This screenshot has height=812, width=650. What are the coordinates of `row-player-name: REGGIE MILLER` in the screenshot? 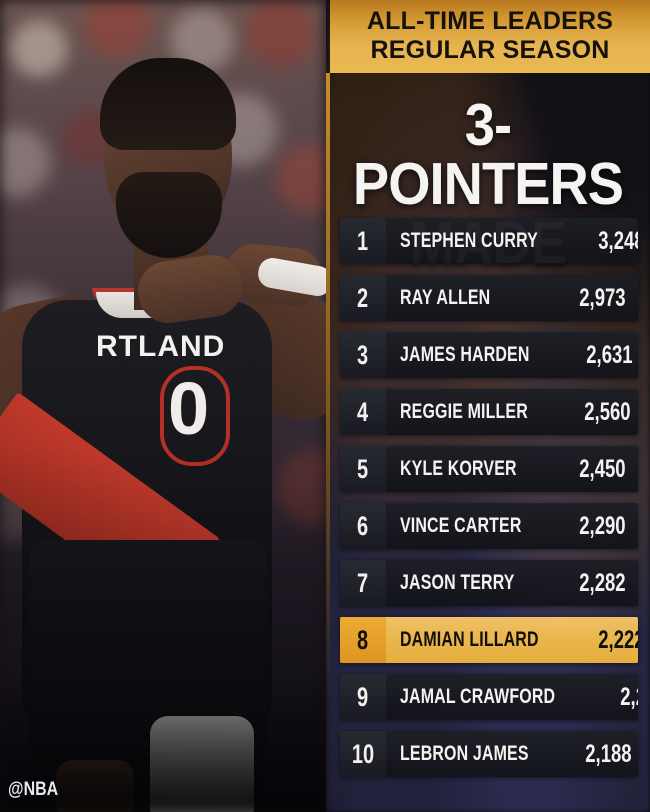 It's located at (464, 411).